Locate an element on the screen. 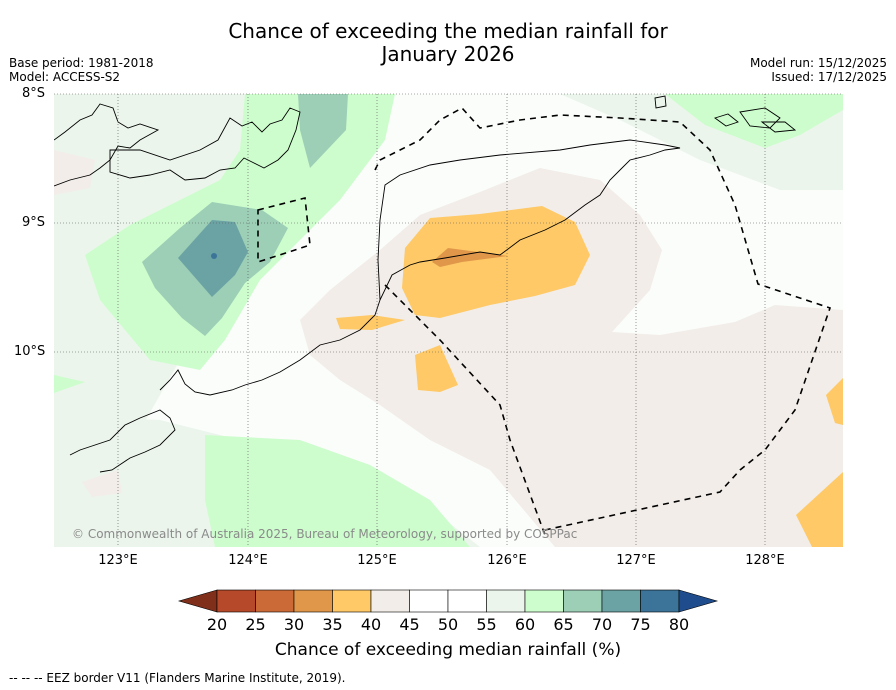 Image resolution: width=896 pixels, height=690 pixels. colorbar-tick-label: 25 is located at coordinates (255, 624).